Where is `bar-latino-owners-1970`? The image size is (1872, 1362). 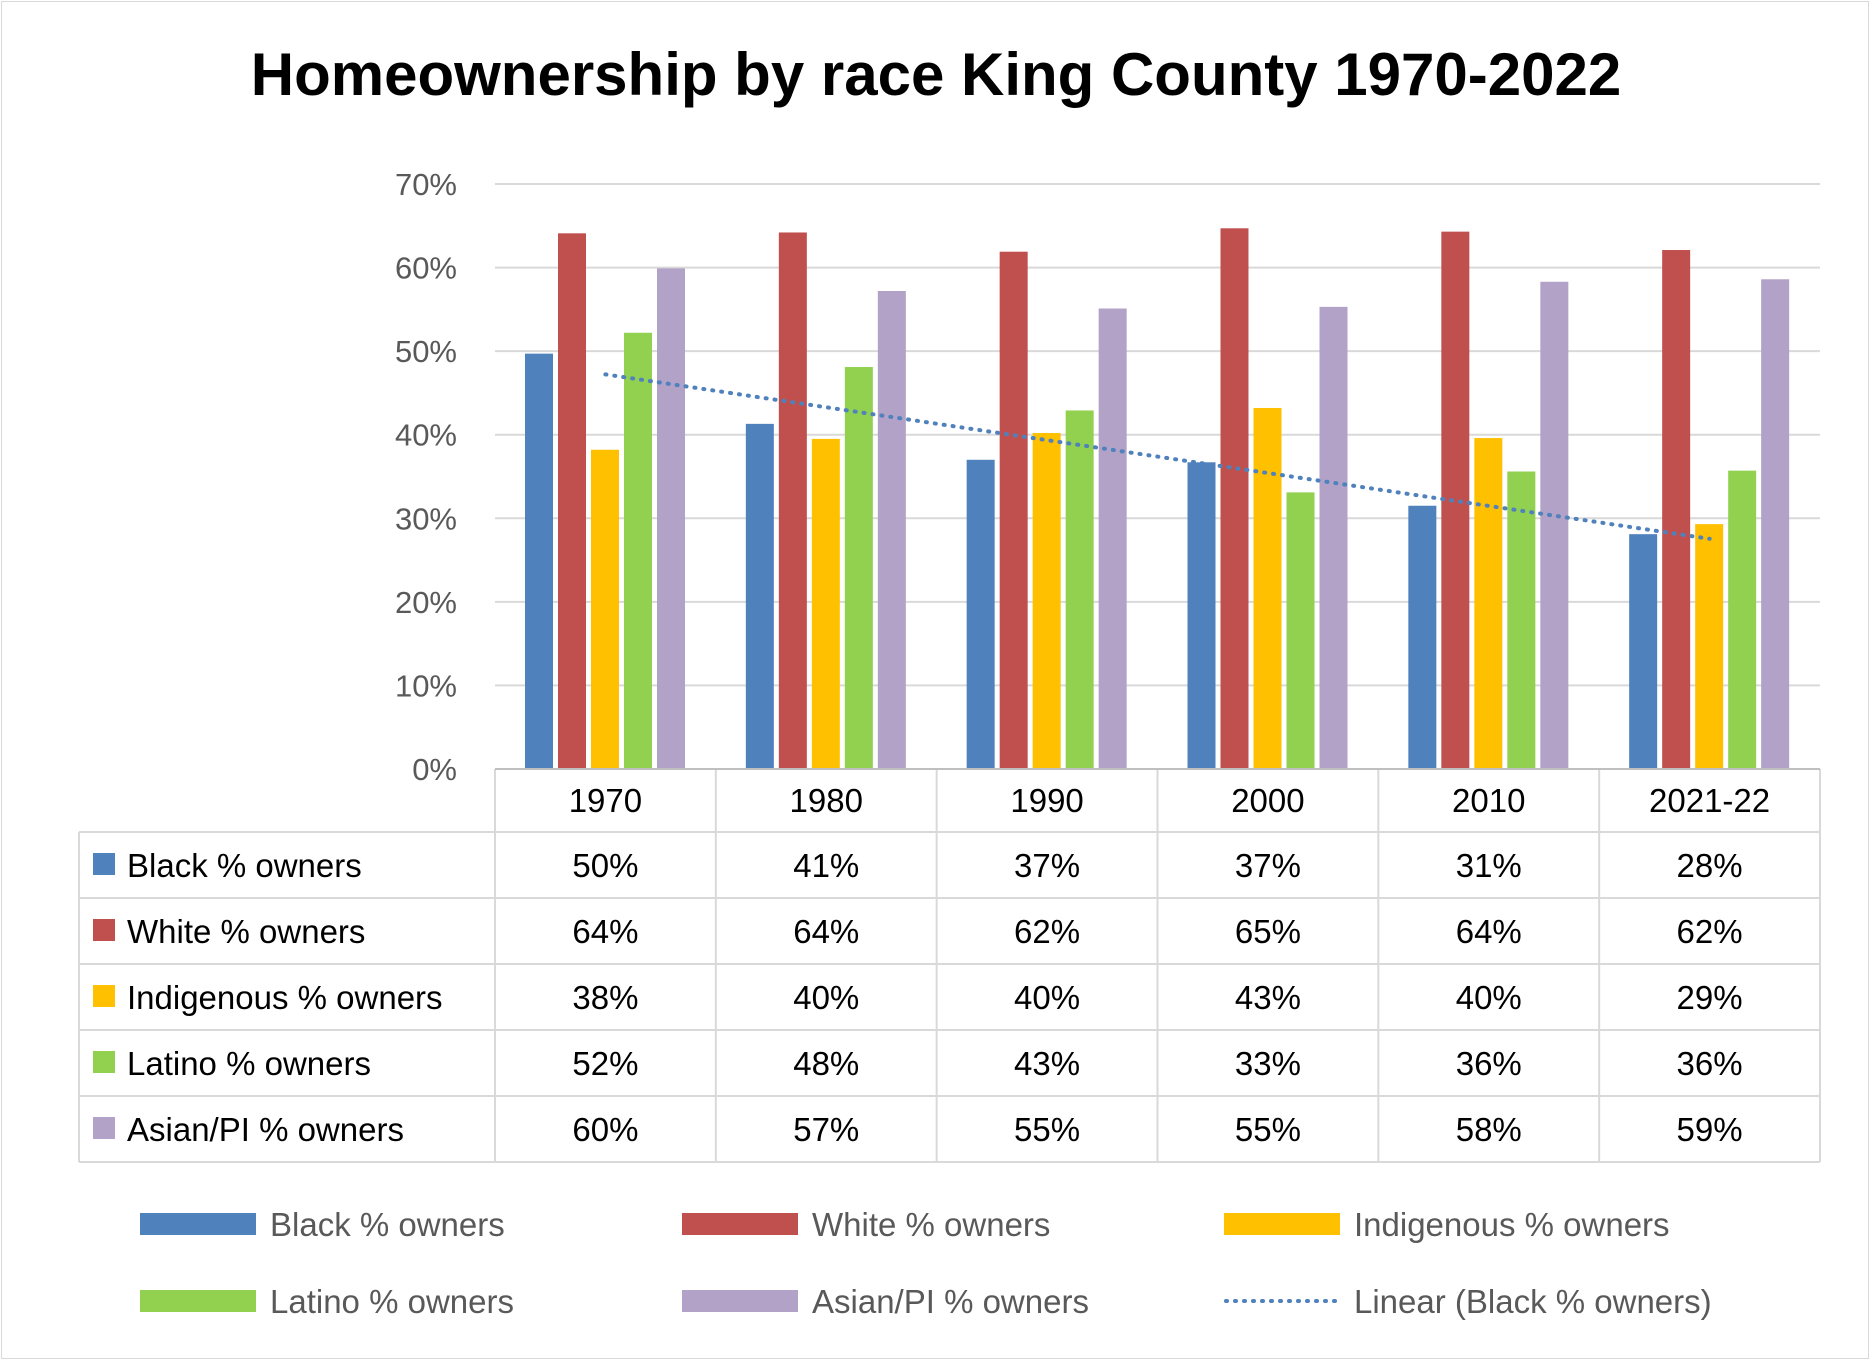
bar-latino-owners-1970 is located at coordinates (638, 550).